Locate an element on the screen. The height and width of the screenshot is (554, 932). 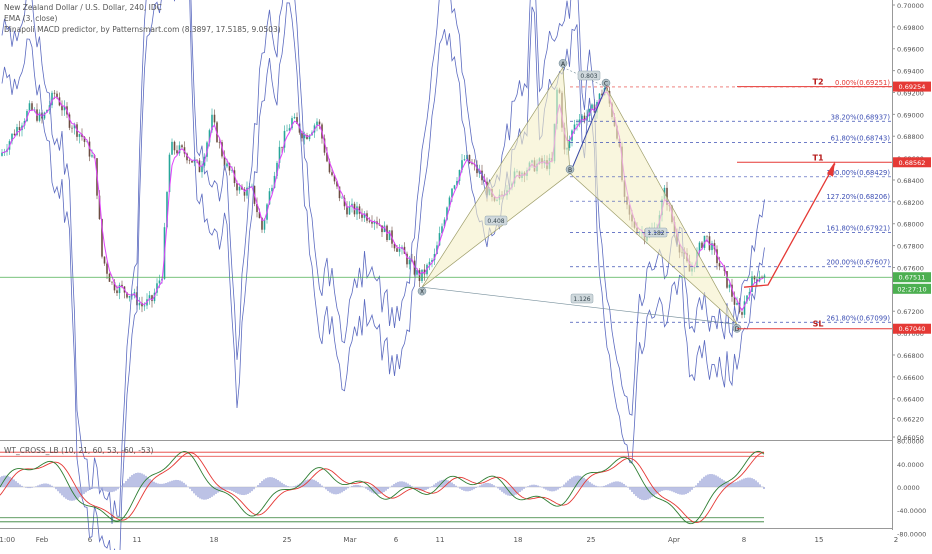
y-tick-label: 0.66800 is located at coordinates (910, 356).